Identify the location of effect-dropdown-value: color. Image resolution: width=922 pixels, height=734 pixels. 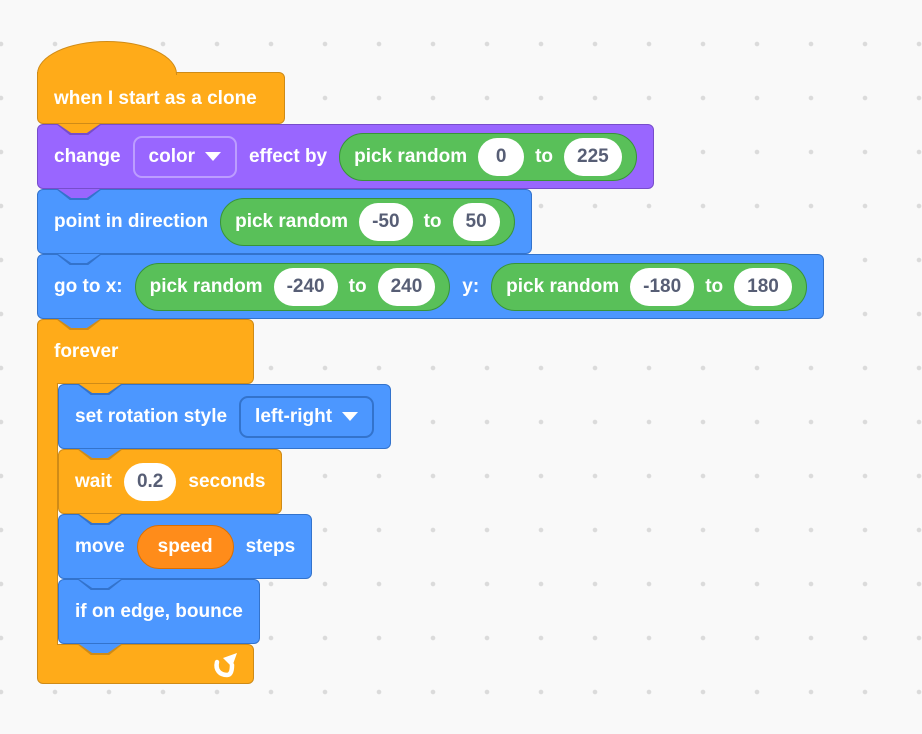
(171, 156).